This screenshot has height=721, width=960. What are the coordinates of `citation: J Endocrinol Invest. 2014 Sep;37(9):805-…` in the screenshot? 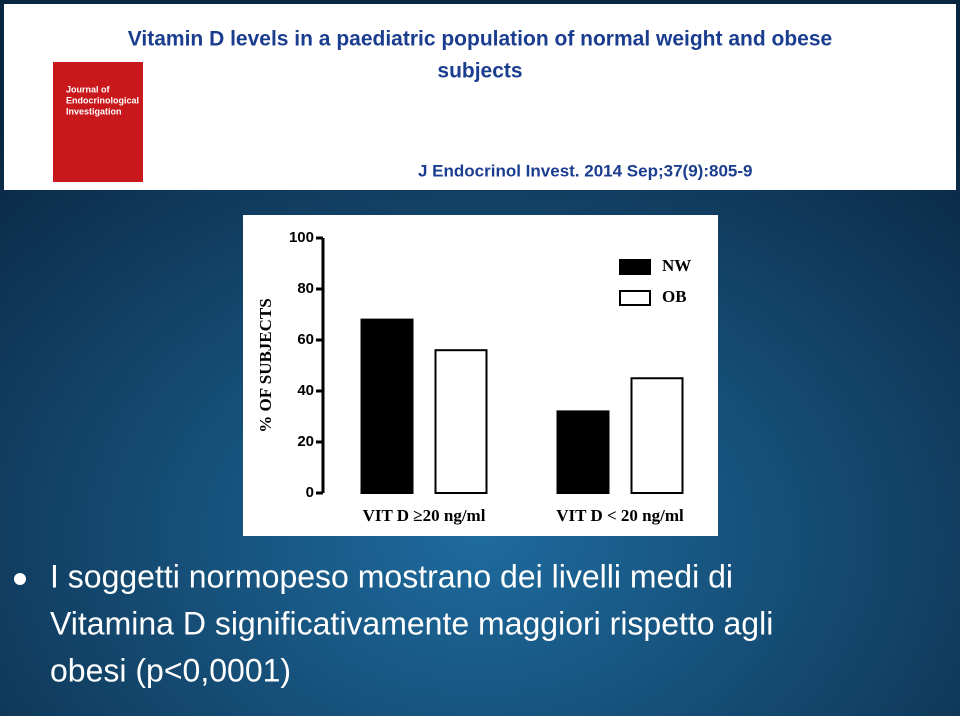 It's located at (585, 170).